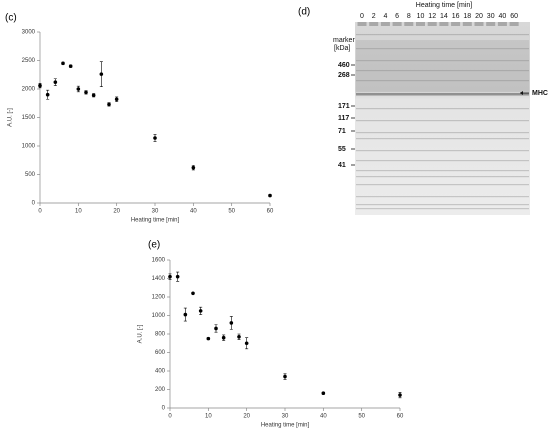  Describe the element at coordinates (432, 16) in the screenshot. I see `lane-label: 12` at that location.